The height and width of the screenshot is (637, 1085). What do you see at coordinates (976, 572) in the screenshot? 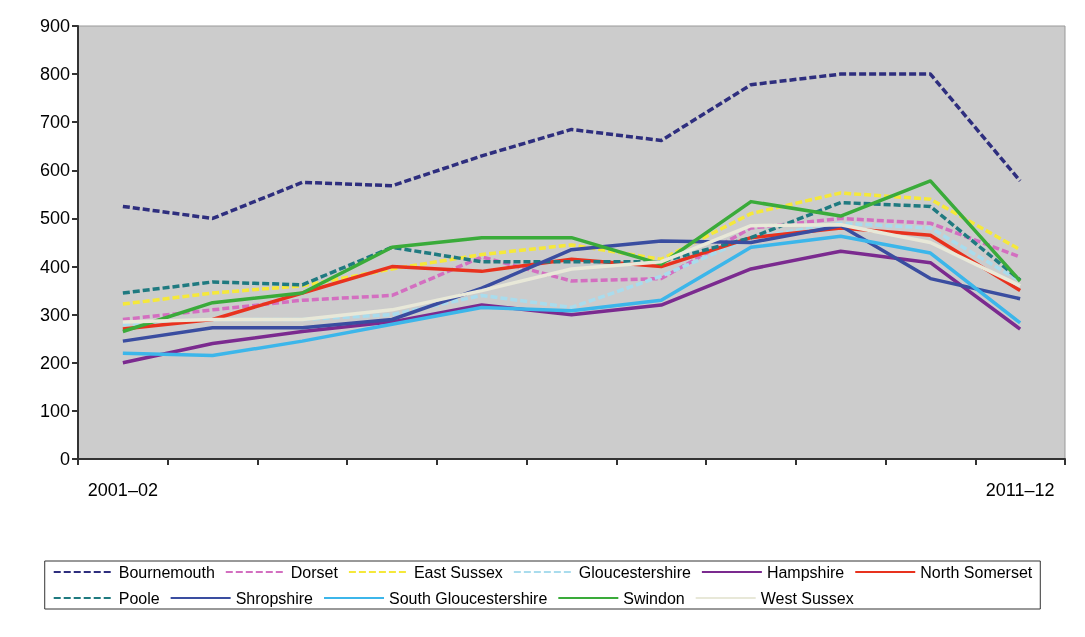
I see `legend-label: North Somerset` at bounding box center [976, 572].